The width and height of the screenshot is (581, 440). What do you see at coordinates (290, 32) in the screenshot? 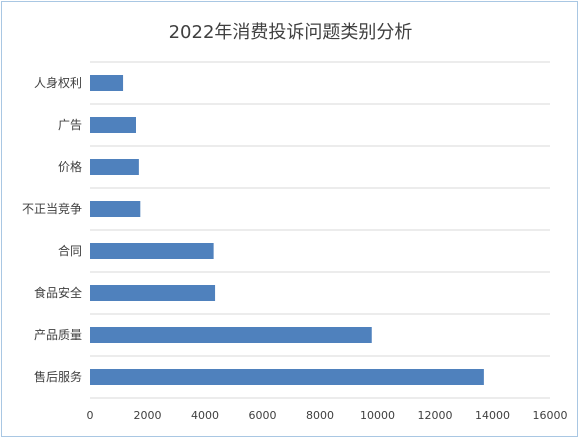
I see `chart-title: 2022年消费投诉问题类别分析` at bounding box center [290, 32].